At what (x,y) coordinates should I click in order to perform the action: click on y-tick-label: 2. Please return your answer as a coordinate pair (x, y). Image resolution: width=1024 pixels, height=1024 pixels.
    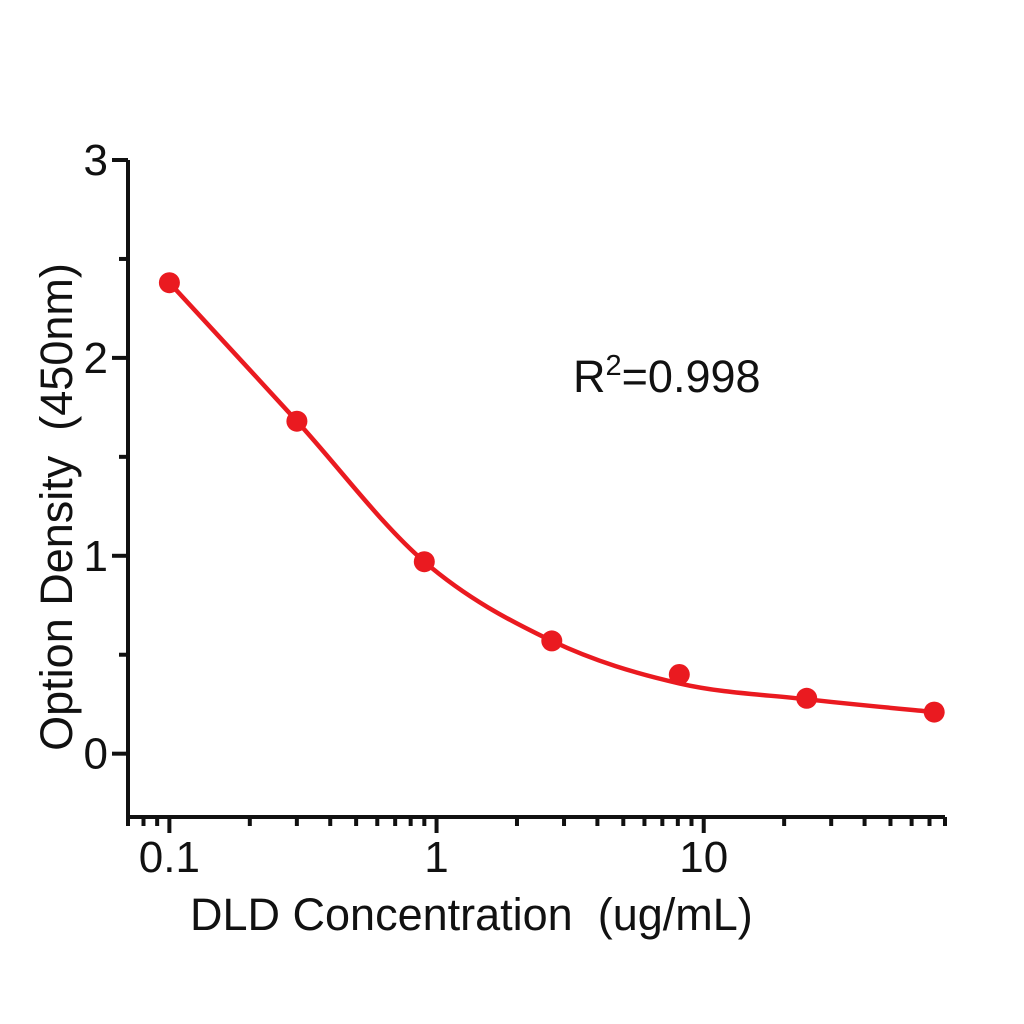
    Looking at the image, I should click on (96, 358).